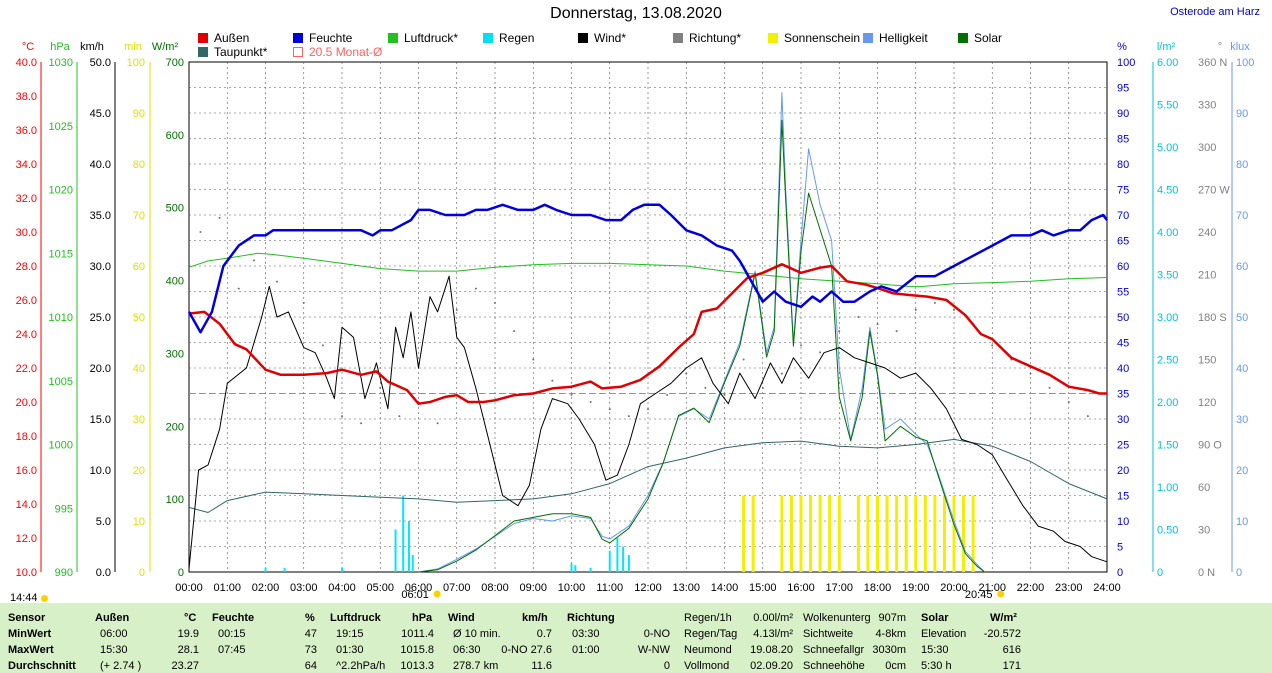 The image size is (1272, 673). What do you see at coordinates (1167, 148) in the screenshot?
I see `axis-rain-tick: 5.00` at bounding box center [1167, 148].